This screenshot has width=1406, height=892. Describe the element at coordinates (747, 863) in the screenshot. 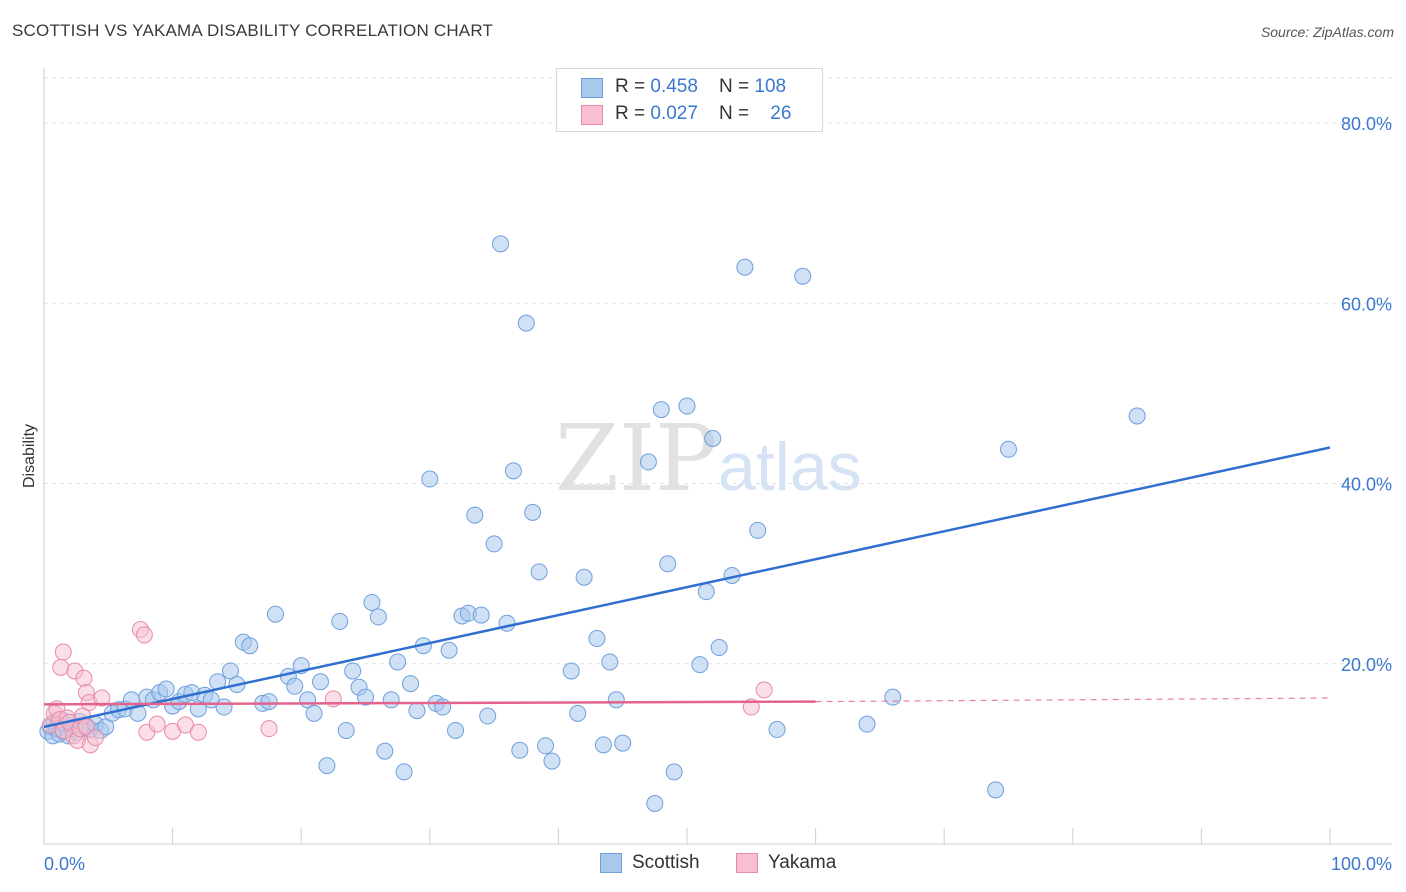

I see `yakama-legend-swatch` at that location.